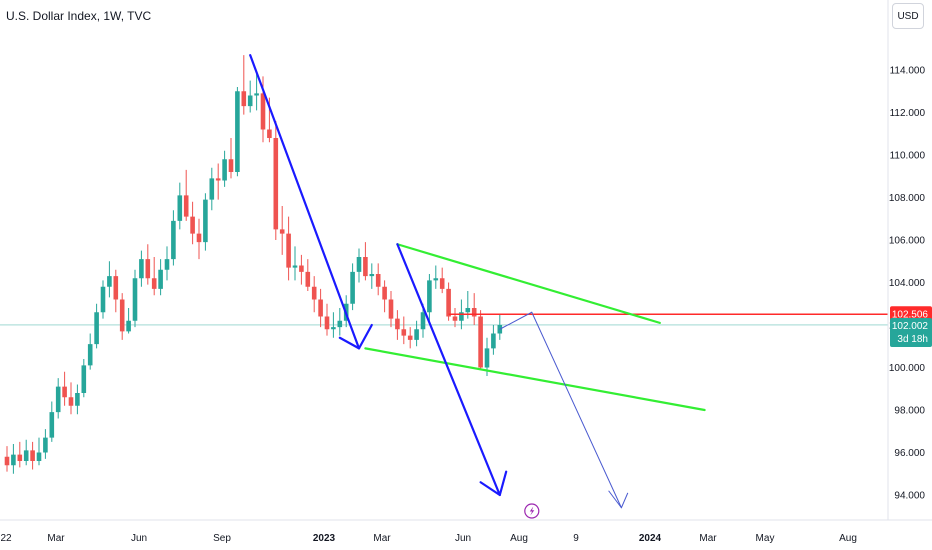  Describe the element at coordinates (907, 283) in the screenshot. I see `y-tick-label: 104.000` at that location.